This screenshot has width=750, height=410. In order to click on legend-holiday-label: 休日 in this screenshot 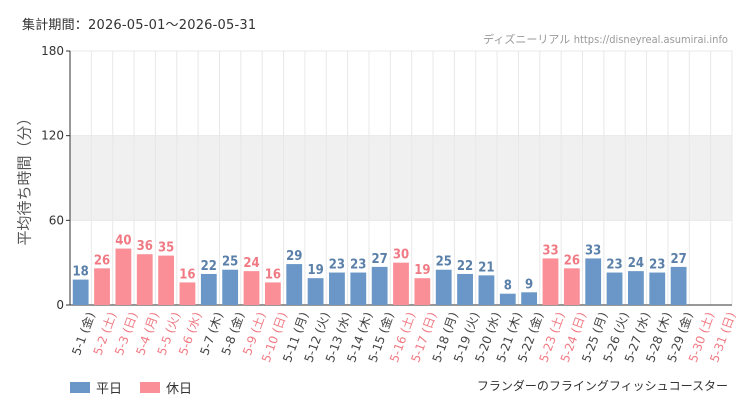, I will do `click(179, 389)`.